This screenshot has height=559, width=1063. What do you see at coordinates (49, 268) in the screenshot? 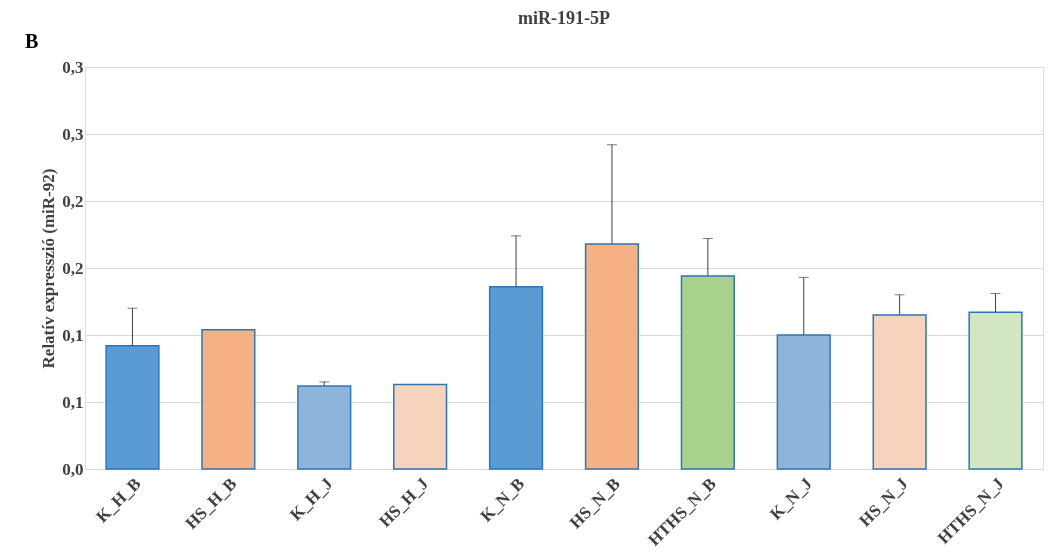
I see `y-axis-title: Relatív expresszió (miR-92)` at bounding box center [49, 268].